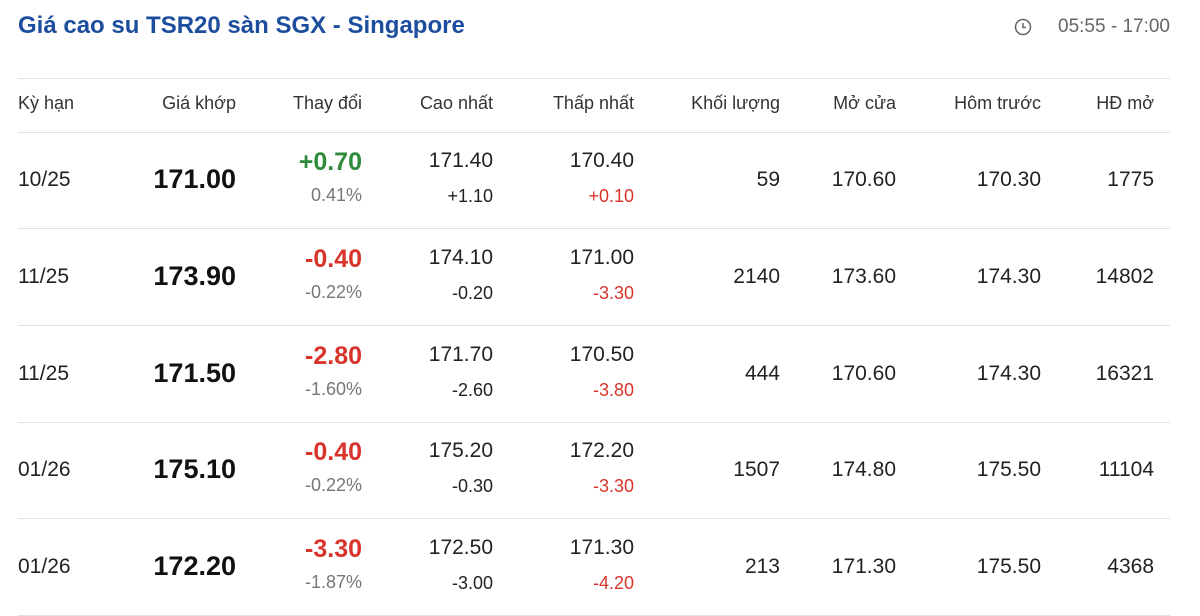 The image size is (1200, 616). I want to click on high: 175.20, so click(460, 451).